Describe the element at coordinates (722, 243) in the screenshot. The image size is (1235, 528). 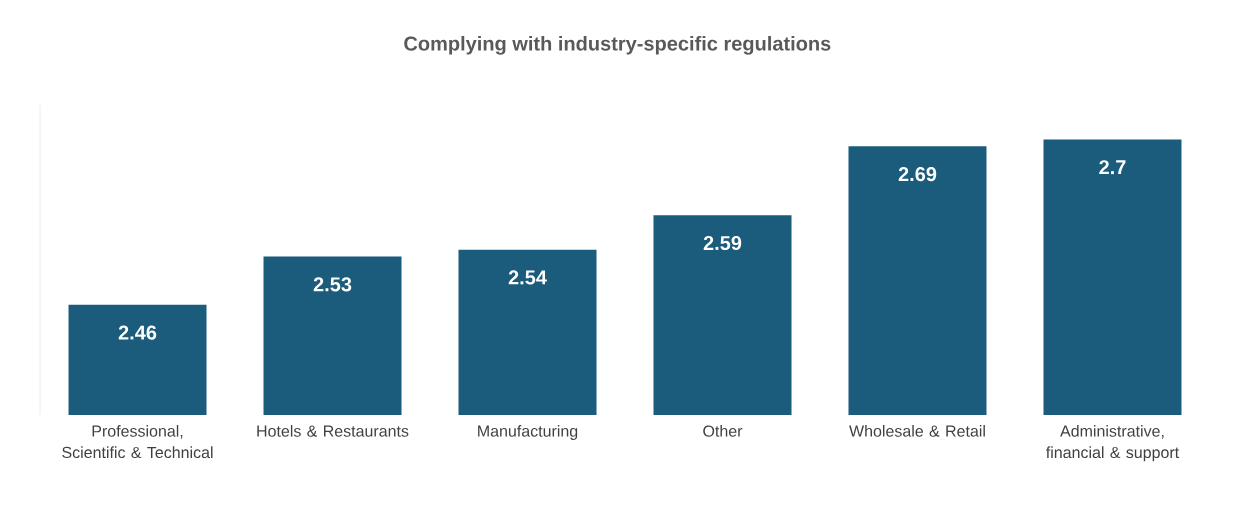
I see `data-label: 2.59` at that location.